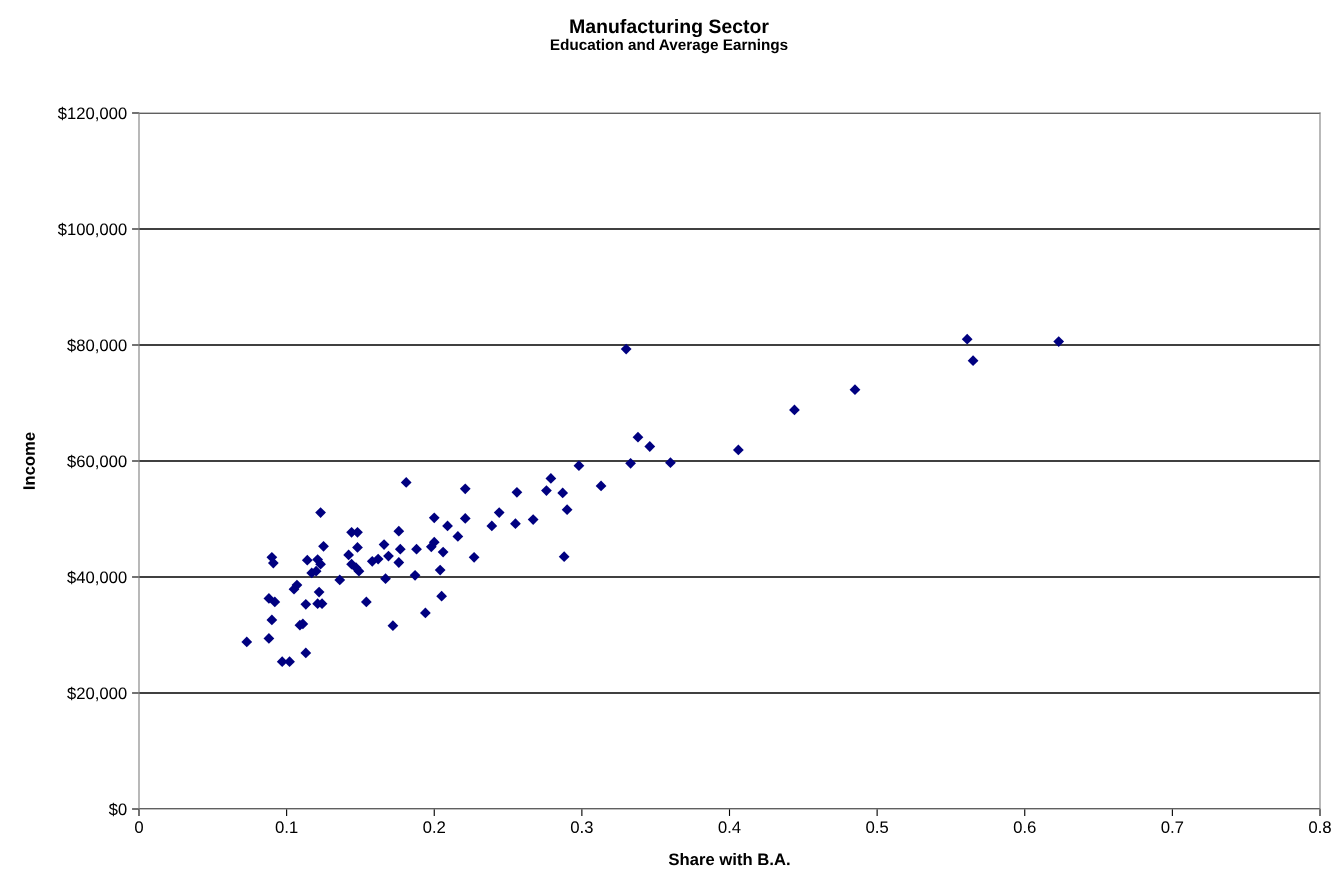 The image size is (1338, 886). Describe the element at coordinates (139, 827) in the screenshot. I see `x-tick-label: 0` at that location.